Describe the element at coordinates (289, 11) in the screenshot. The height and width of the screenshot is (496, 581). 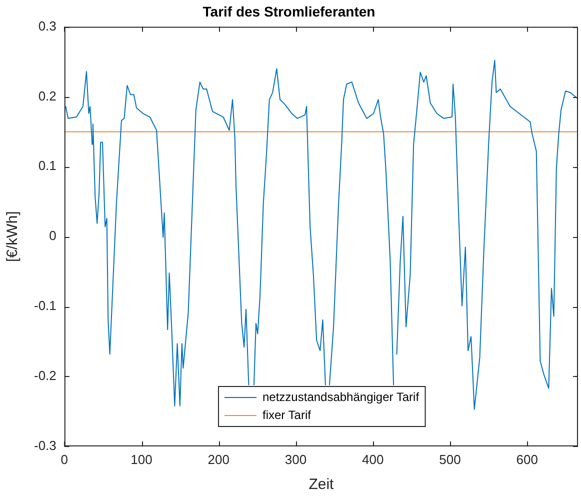
I see `chart-title: Tarif des Stromlieferanten` at that location.